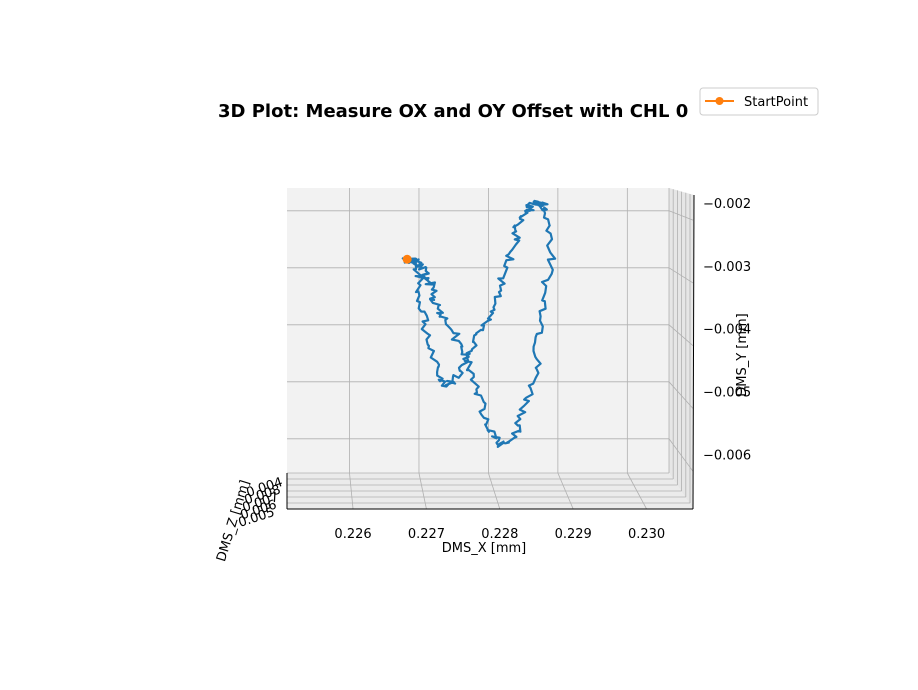  Describe the element at coordinates (646, 534) in the screenshot. I see `x-tick-label: 0.230` at that location.